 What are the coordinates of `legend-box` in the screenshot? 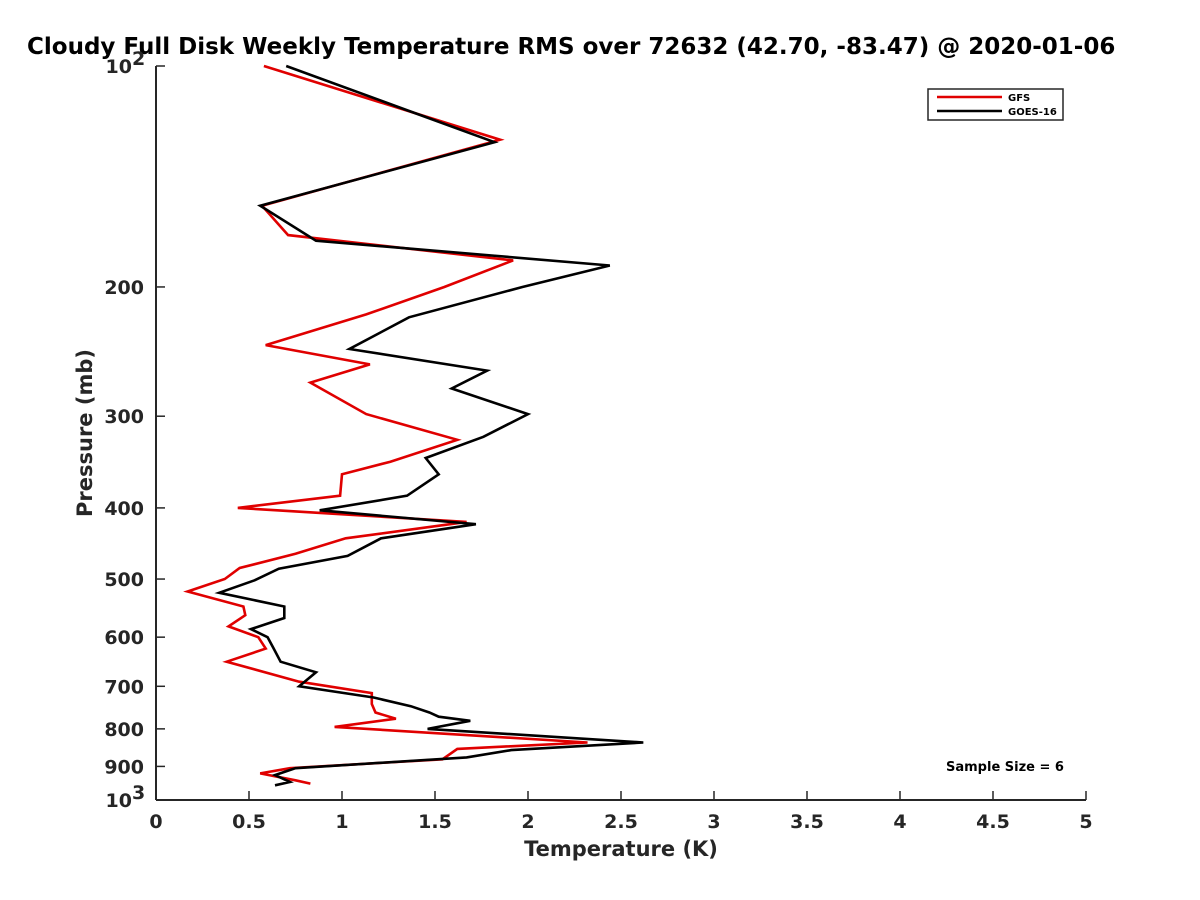 It's located at (995, 104).